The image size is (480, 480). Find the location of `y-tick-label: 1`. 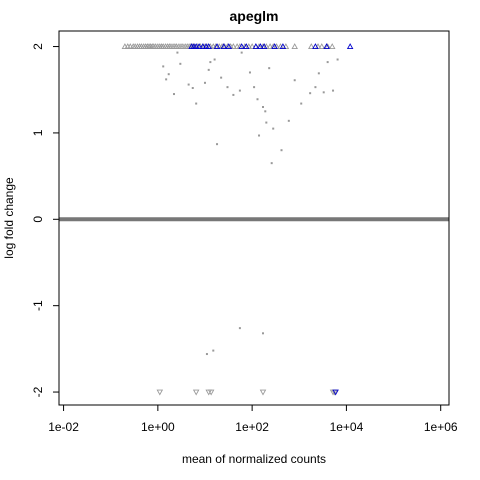

y-tick-label: 1 is located at coordinates (38, 132).